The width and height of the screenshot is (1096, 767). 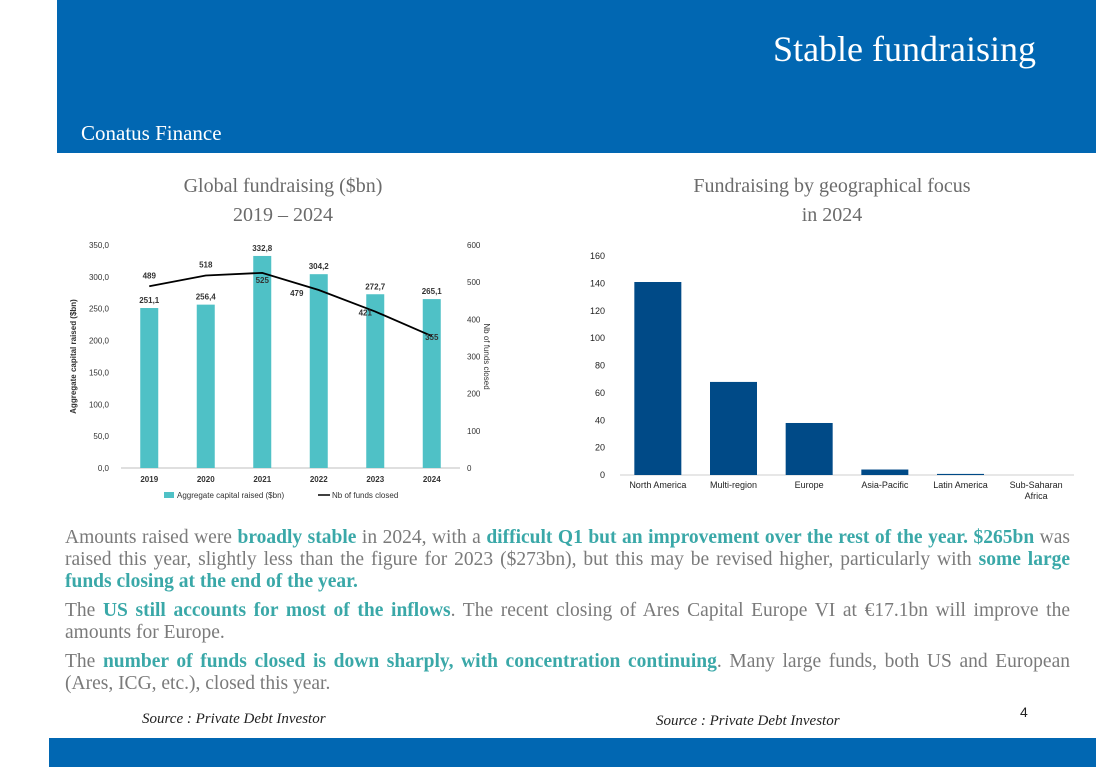 I want to click on bar-north-america, so click(x=658, y=378).